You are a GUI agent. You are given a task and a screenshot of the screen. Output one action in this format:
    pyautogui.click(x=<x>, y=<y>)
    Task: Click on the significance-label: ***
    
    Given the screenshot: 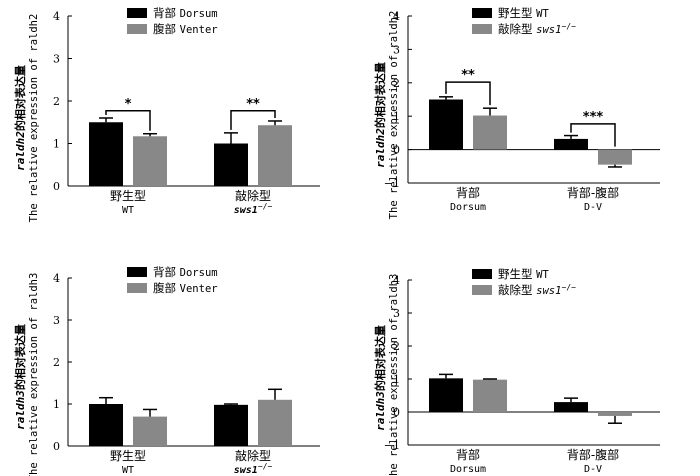 What is the action you would take?
    pyautogui.click(x=593, y=117)
    